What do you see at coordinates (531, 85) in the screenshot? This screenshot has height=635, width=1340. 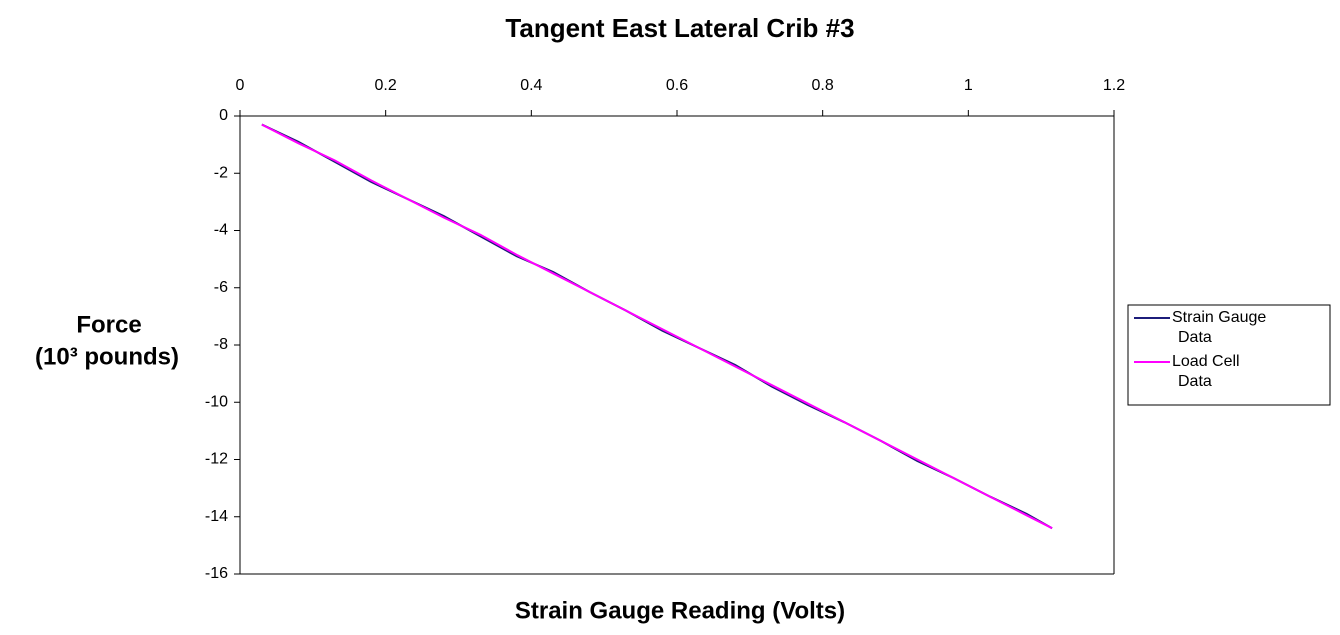 I see `x-tick-label: 0.4` at bounding box center [531, 85].